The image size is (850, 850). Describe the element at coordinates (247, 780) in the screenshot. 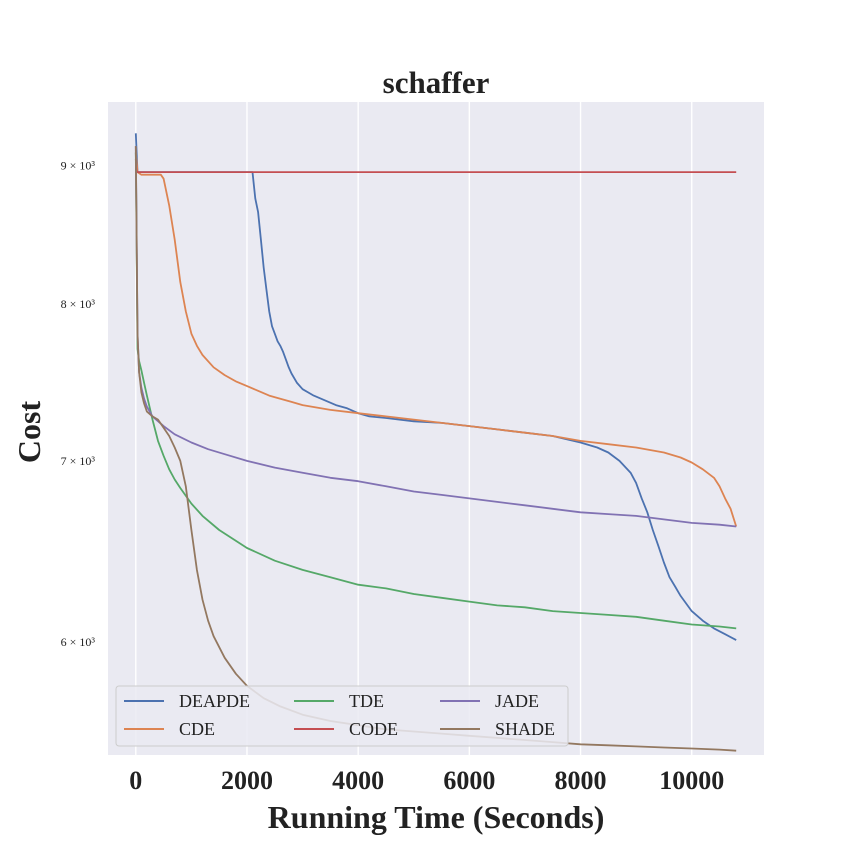

I see `x-tick-label-1: 2000` at that location.